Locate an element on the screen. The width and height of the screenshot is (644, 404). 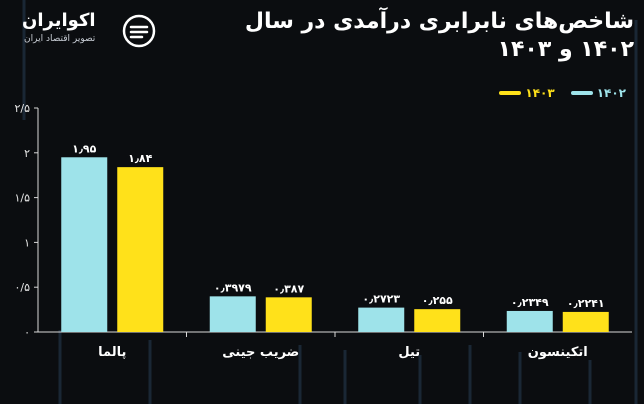
brand: اکوایران تصویر اقتصاد ایران is located at coordinates (92, 30).